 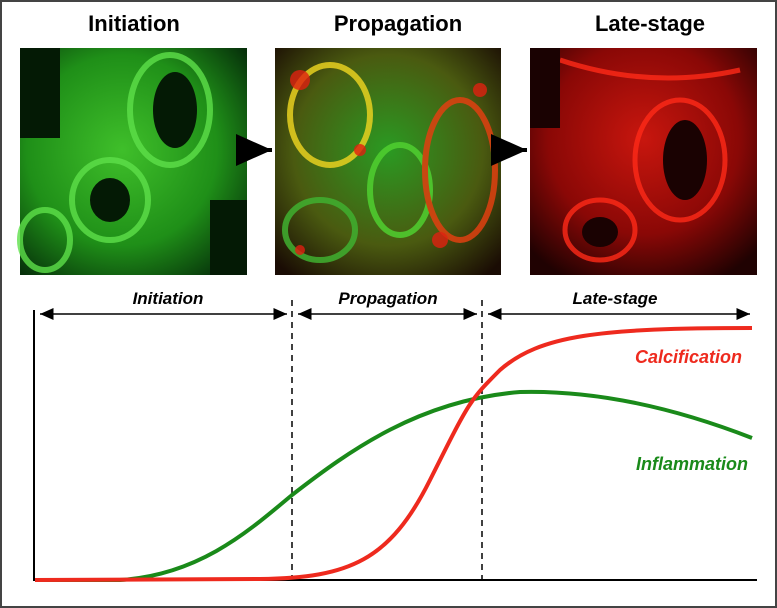 What do you see at coordinates (643, 161) in the screenshot?
I see `micrograph-late-stage` at bounding box center [643, 161].